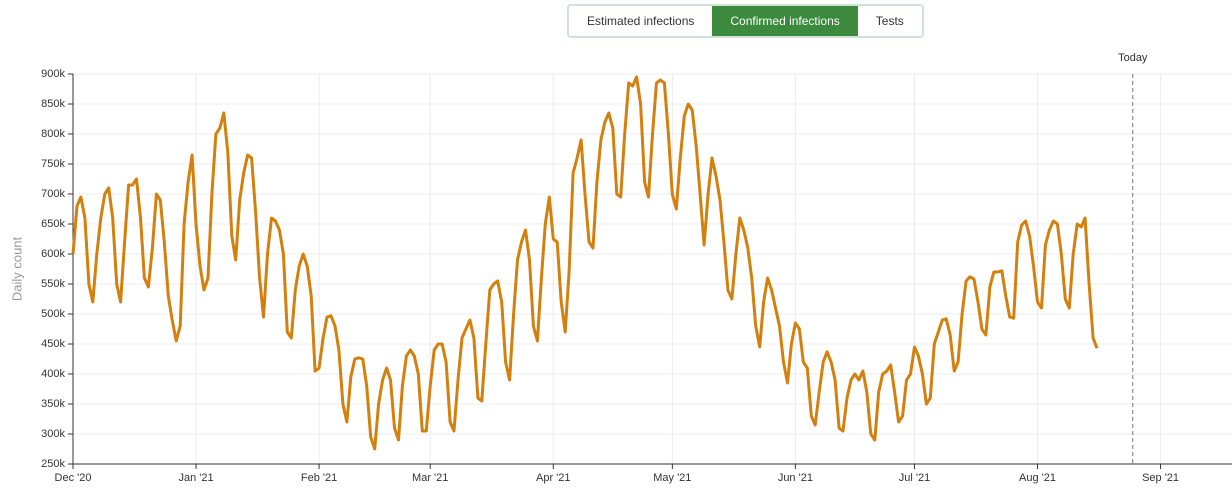 The image size is (1232, 488). I want to click on tab: Confirmed infections, so click(785, 21).